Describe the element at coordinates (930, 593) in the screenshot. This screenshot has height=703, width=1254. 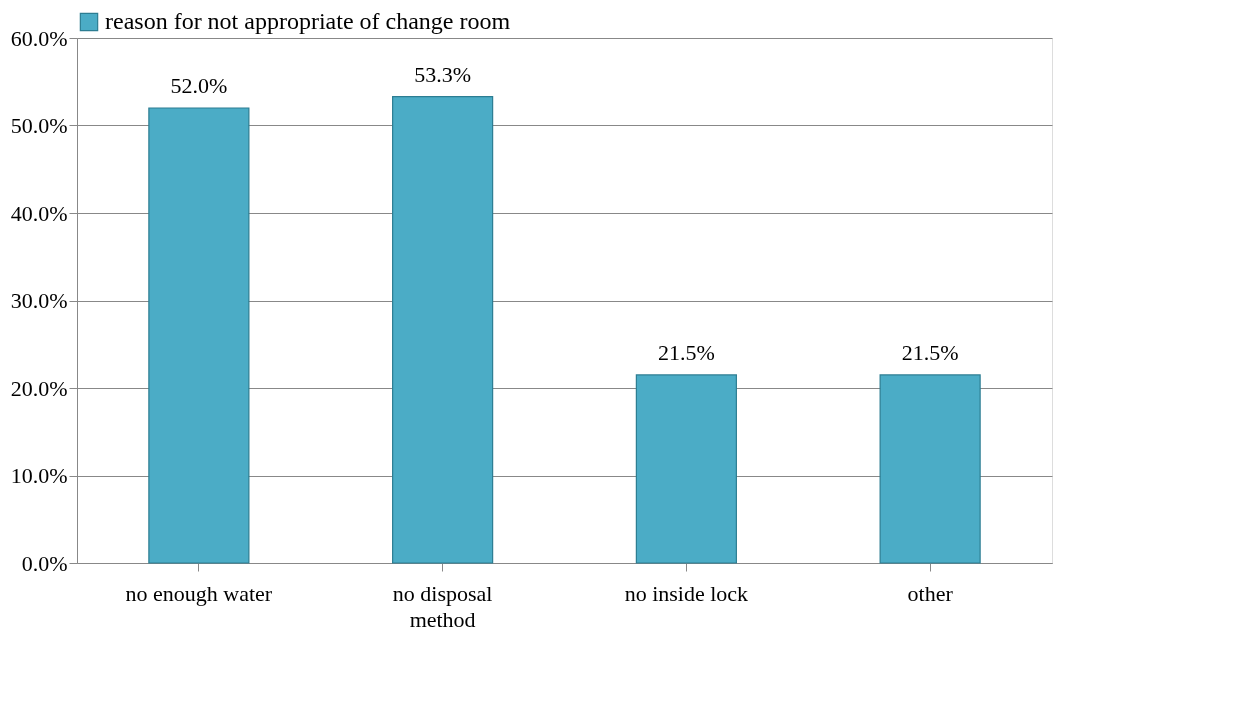
I see `x-tick-label: other` at that location.